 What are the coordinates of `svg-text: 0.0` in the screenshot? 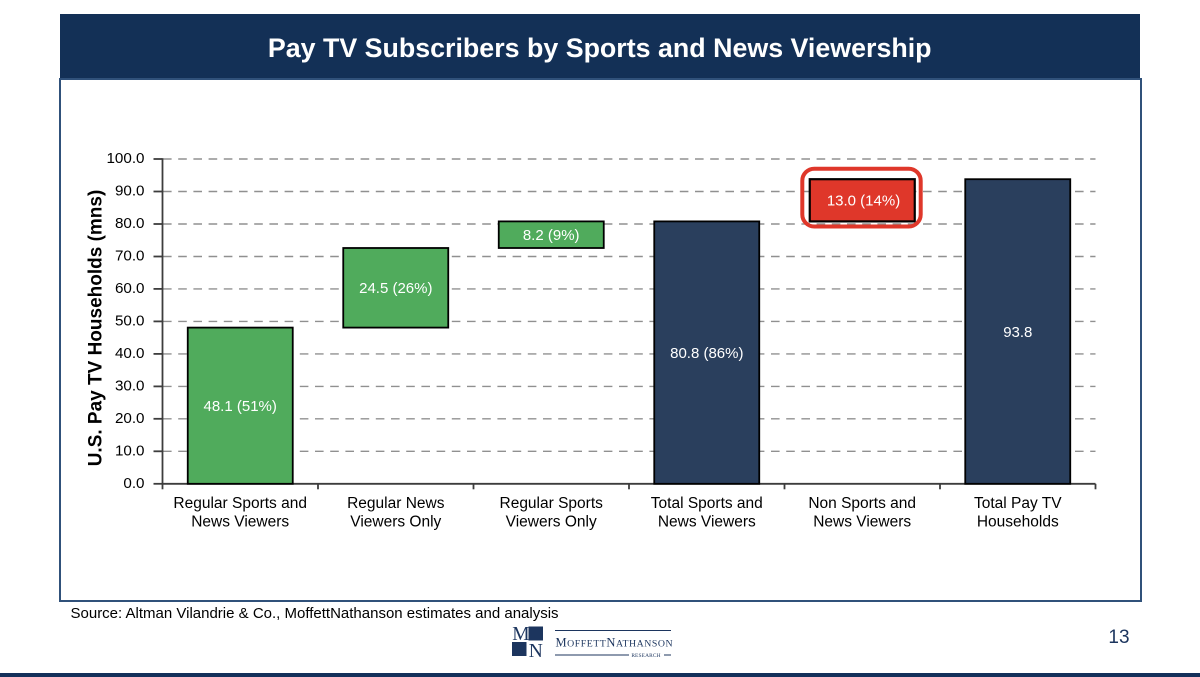 It's located at (133, 483).